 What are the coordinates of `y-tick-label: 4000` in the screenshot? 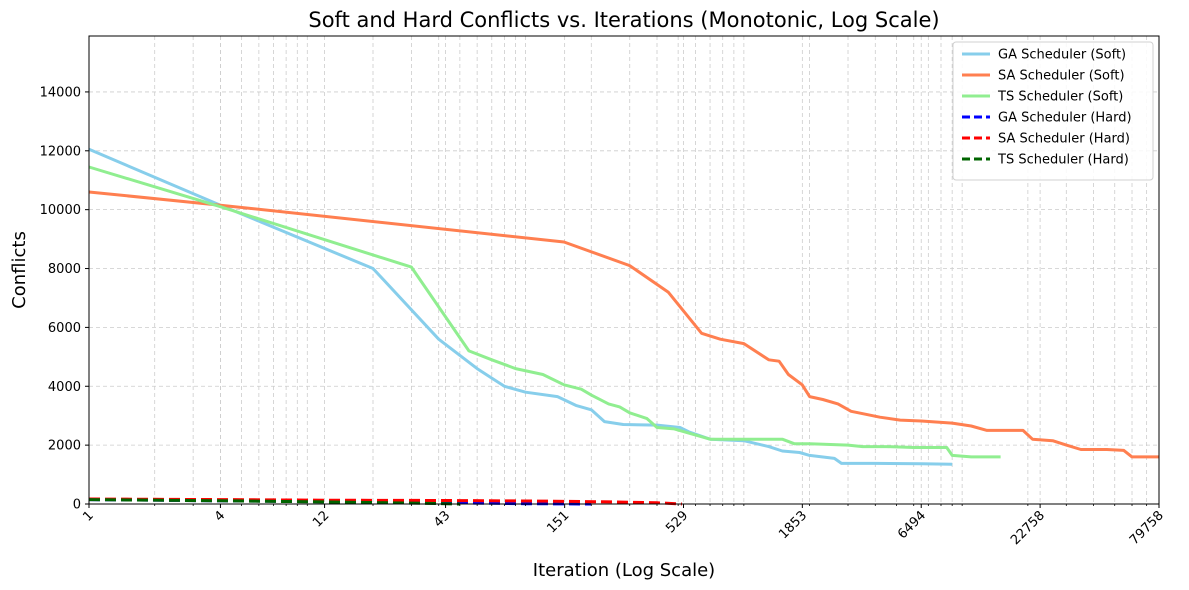 It's located at (64, 387).